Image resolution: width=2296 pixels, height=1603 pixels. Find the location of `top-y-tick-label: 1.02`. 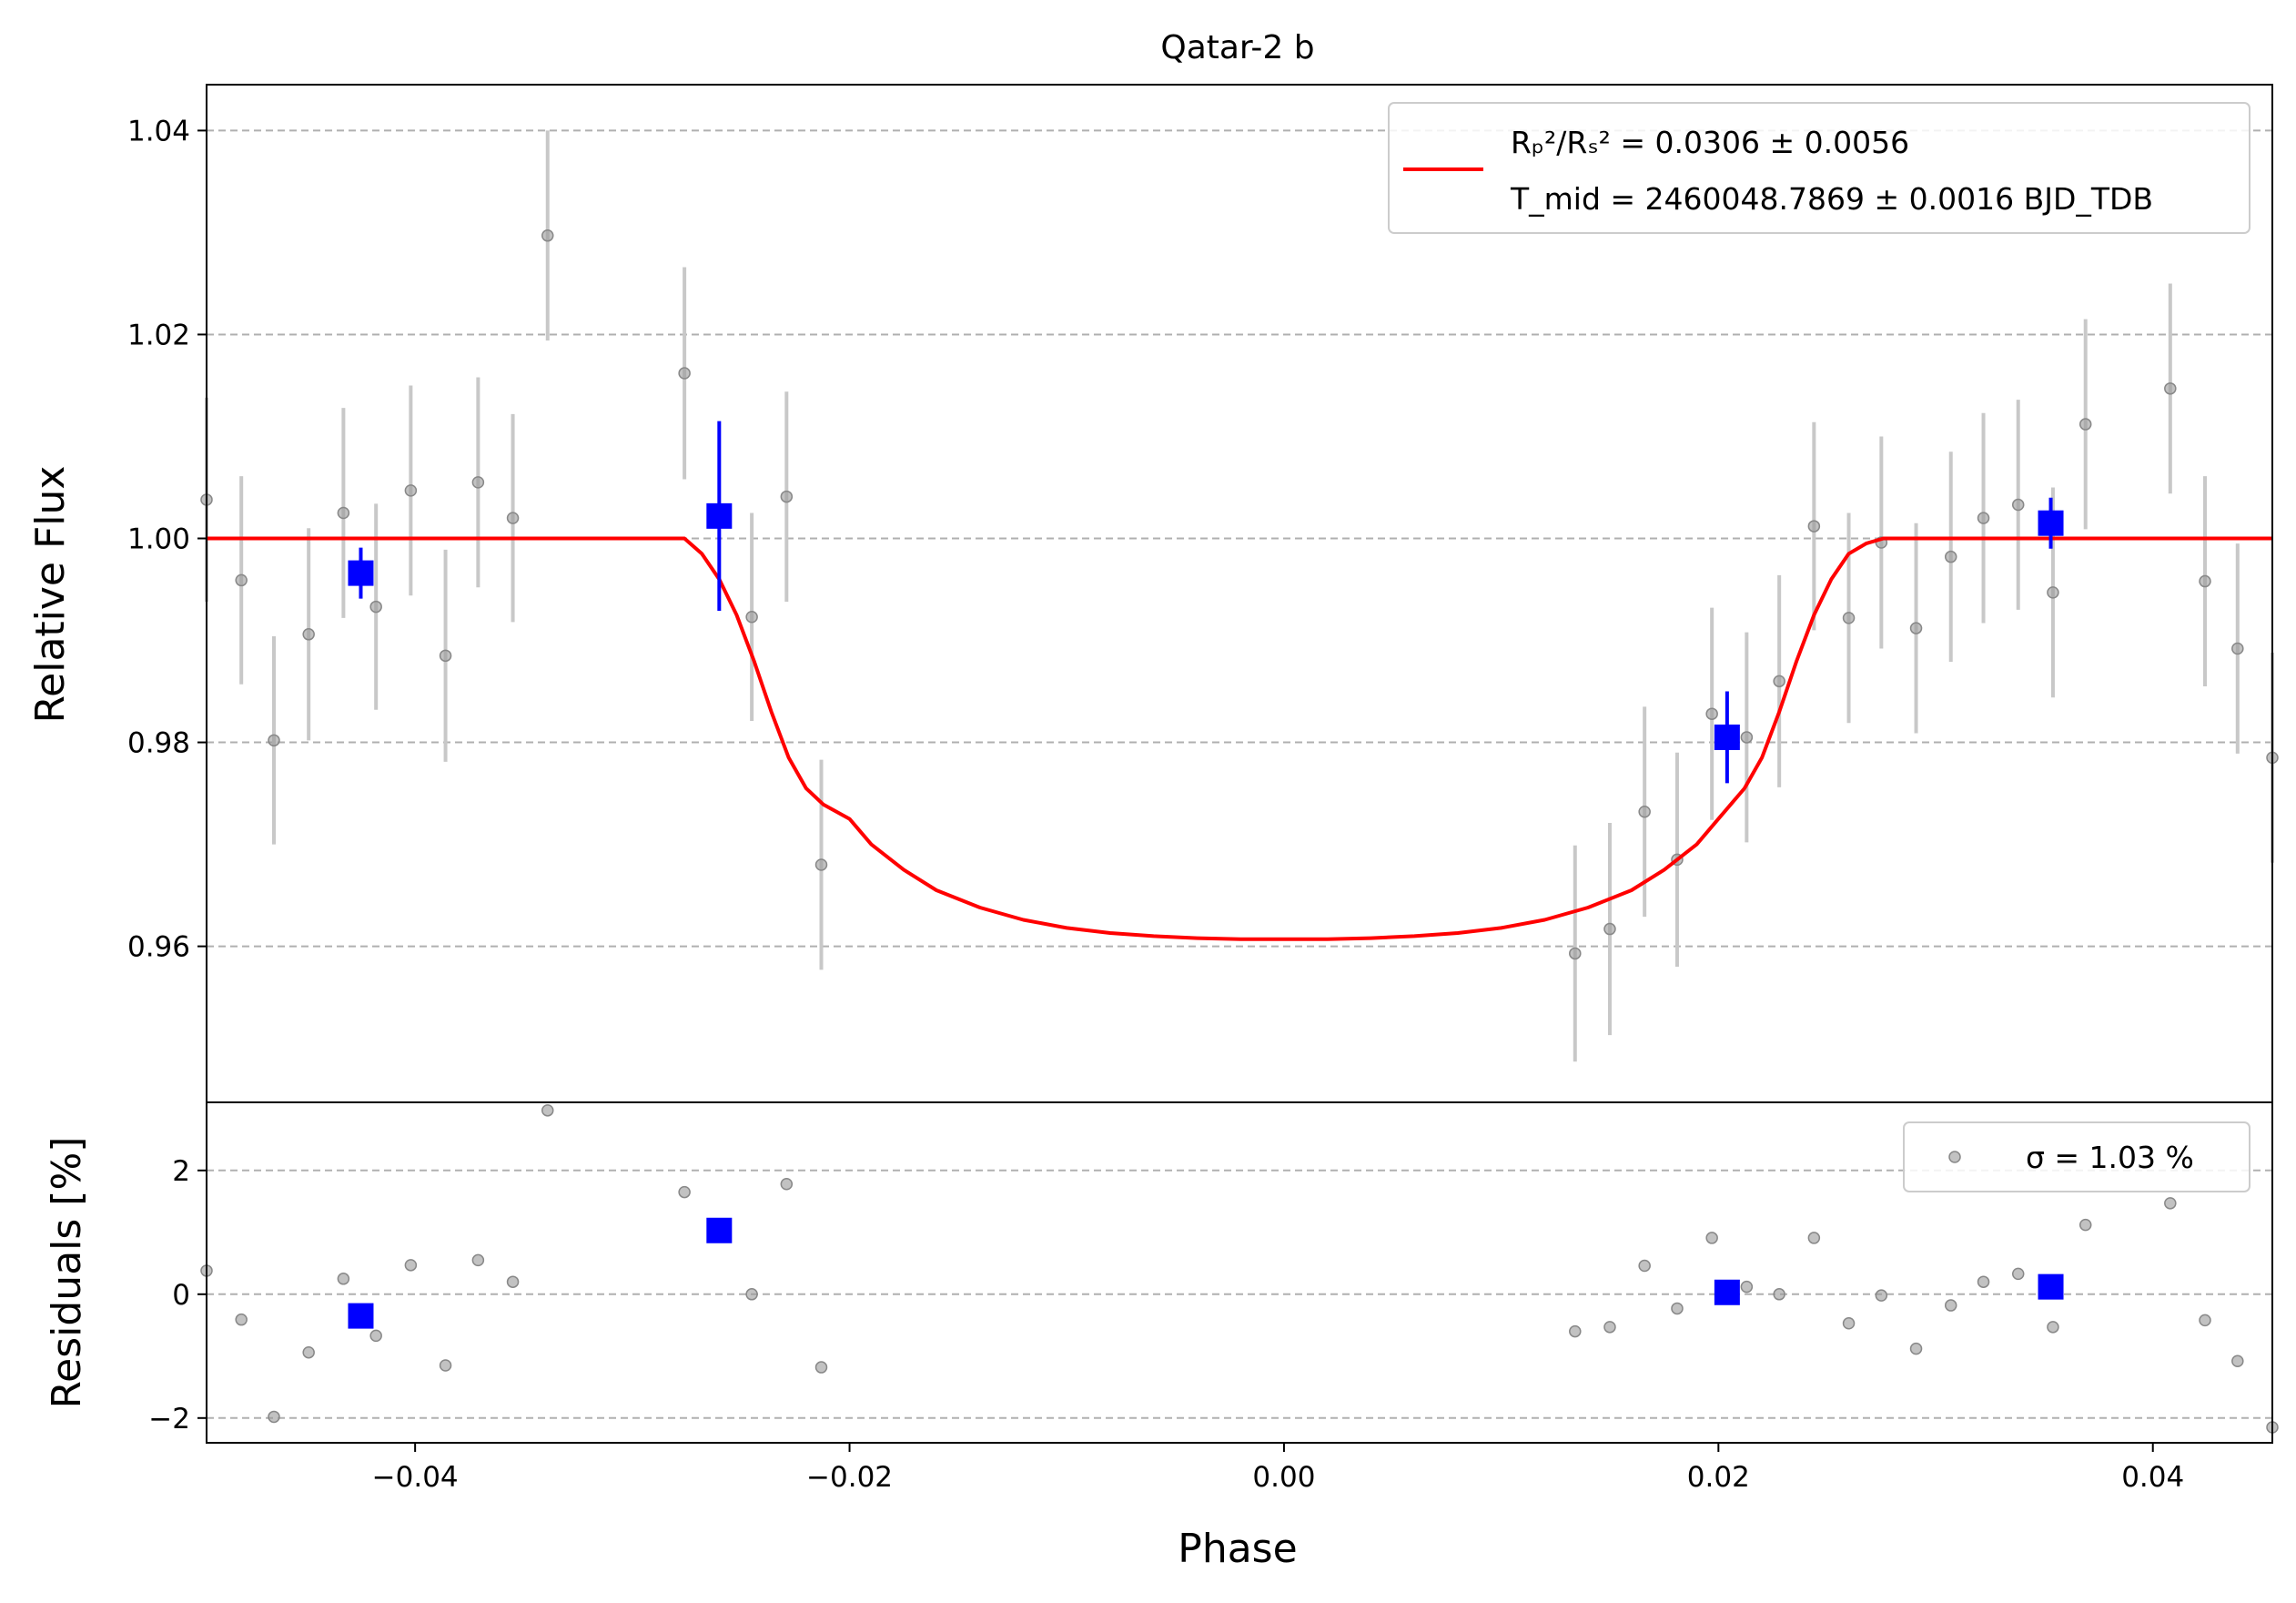

top-y-tick-label: 1.02 is located at coordinates (158, 335).